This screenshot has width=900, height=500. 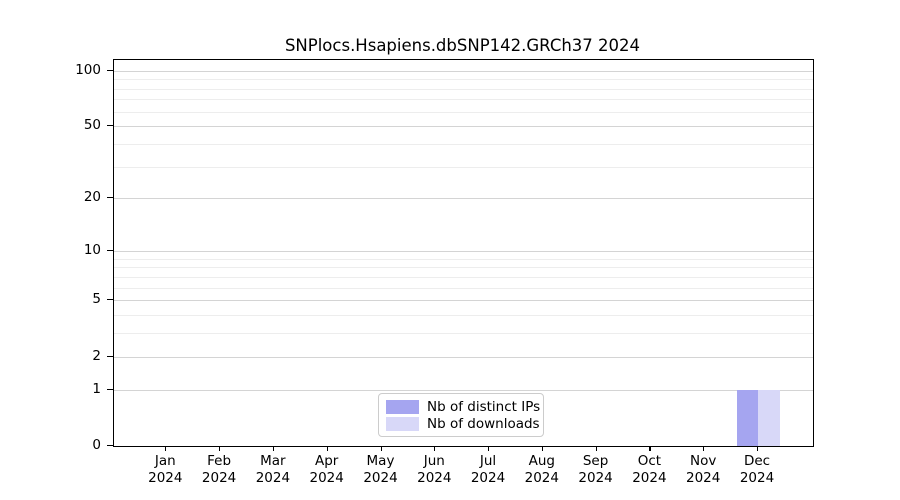 What do you see at coordinates (649, 469) in the screenshot?
I see `x-tick-label-oct: Oct 2024` at bounding box center [649, 469].